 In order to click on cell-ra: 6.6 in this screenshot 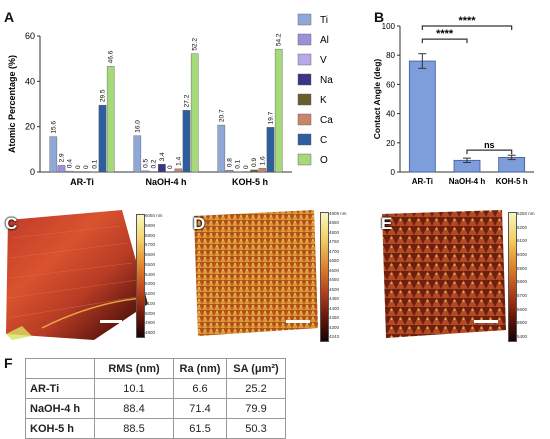, I will do `click(200, 389)`.